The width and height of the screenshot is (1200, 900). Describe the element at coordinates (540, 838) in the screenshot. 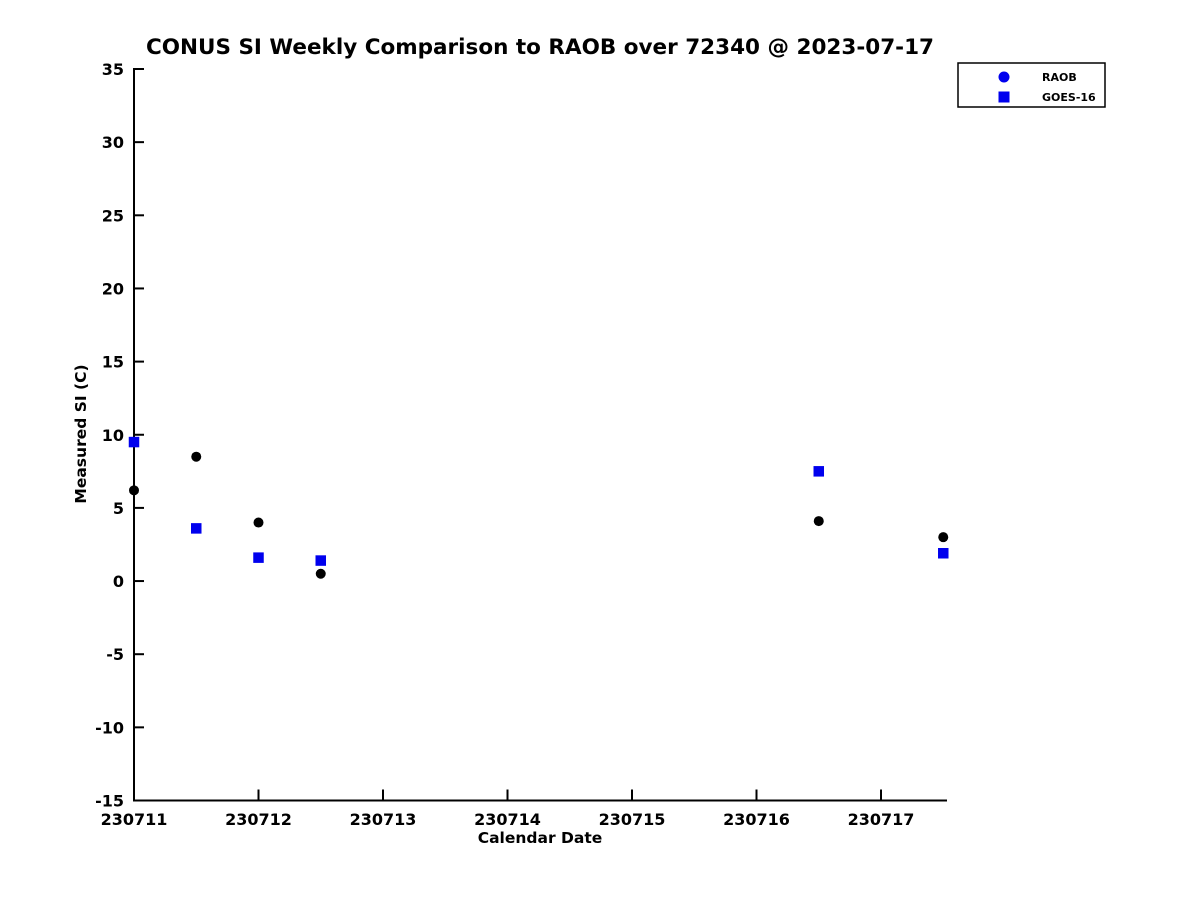

I see `x-axis-label: Calendar Date` at that location.